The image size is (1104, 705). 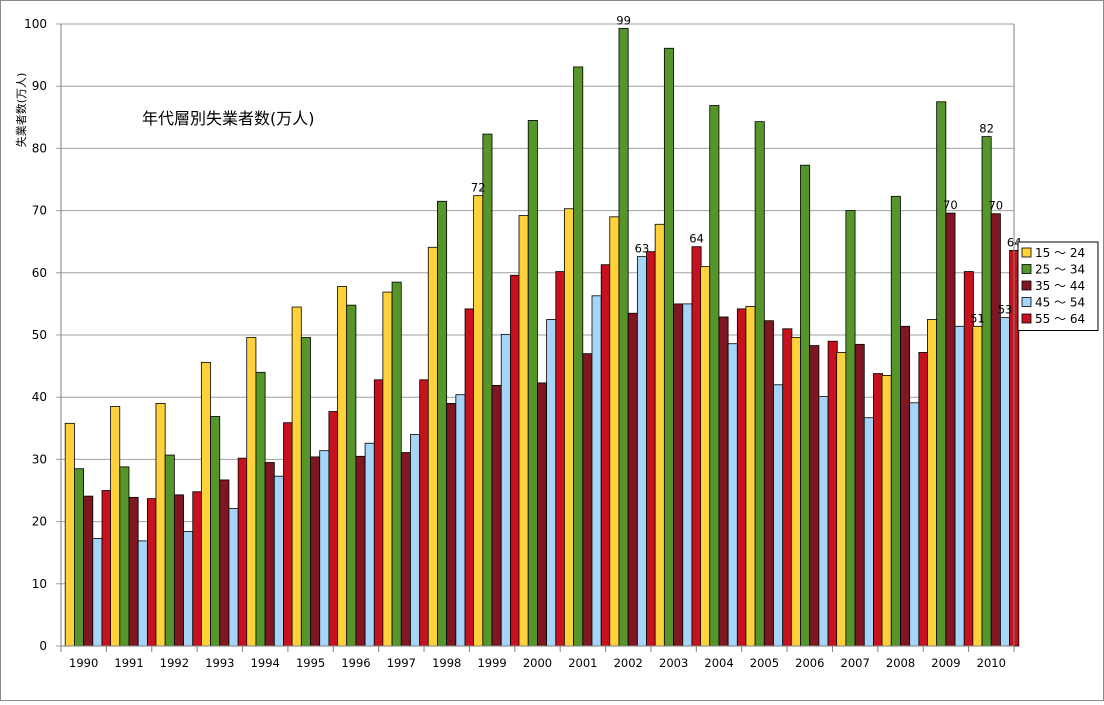 What do you see at coordinates (977, 318) in the screenshot?
I see `data-label: 51` at bounding box center [977, 318].